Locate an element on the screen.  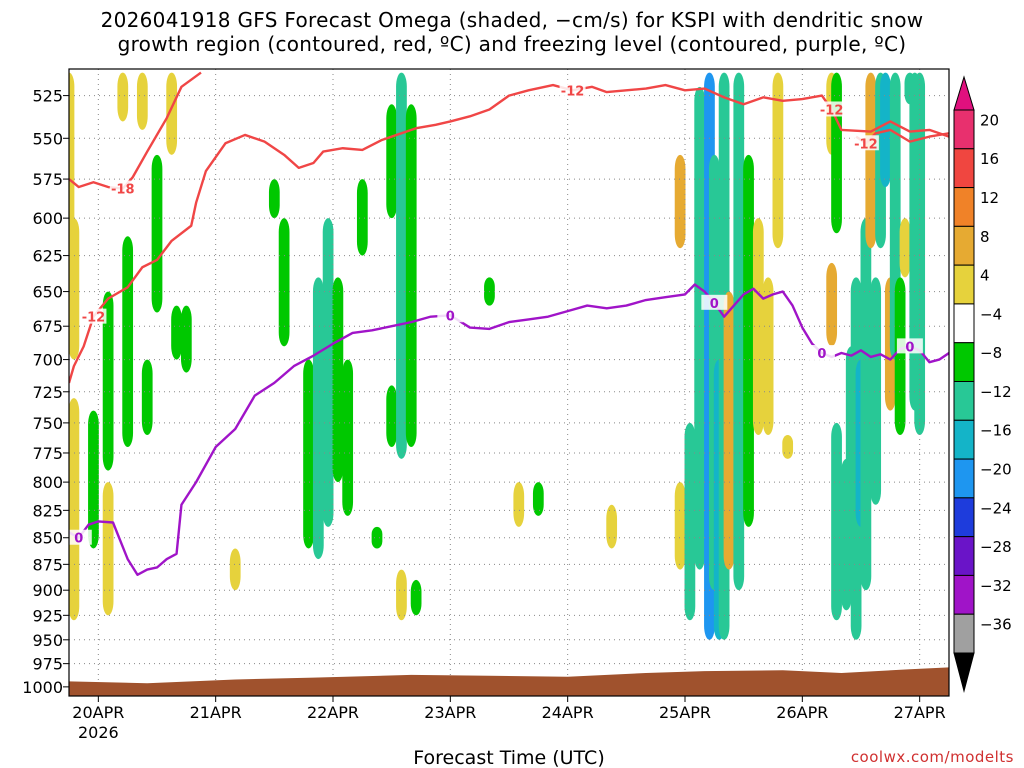
colorbar-label-10: −24 is located at coordinates (996, 508).